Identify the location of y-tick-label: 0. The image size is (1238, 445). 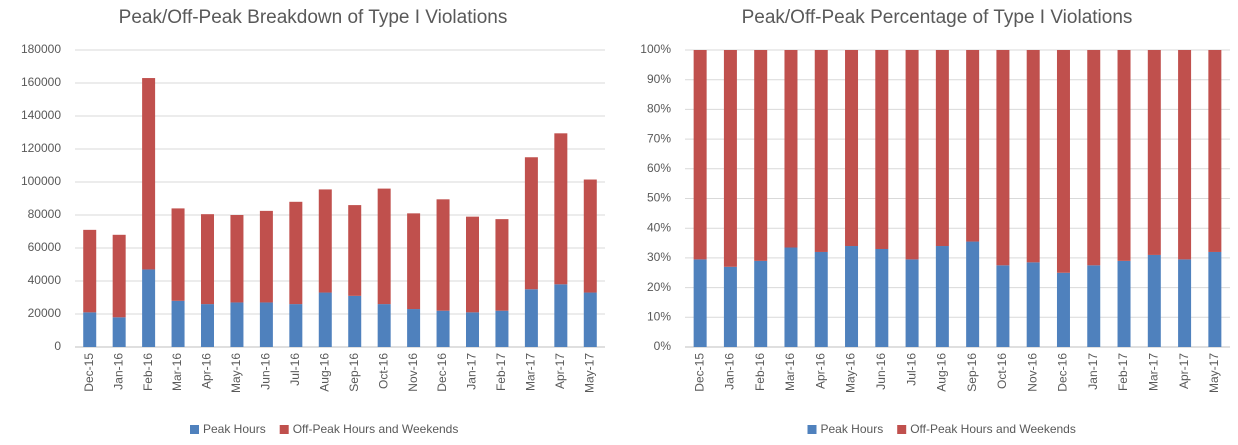
(57, 346).